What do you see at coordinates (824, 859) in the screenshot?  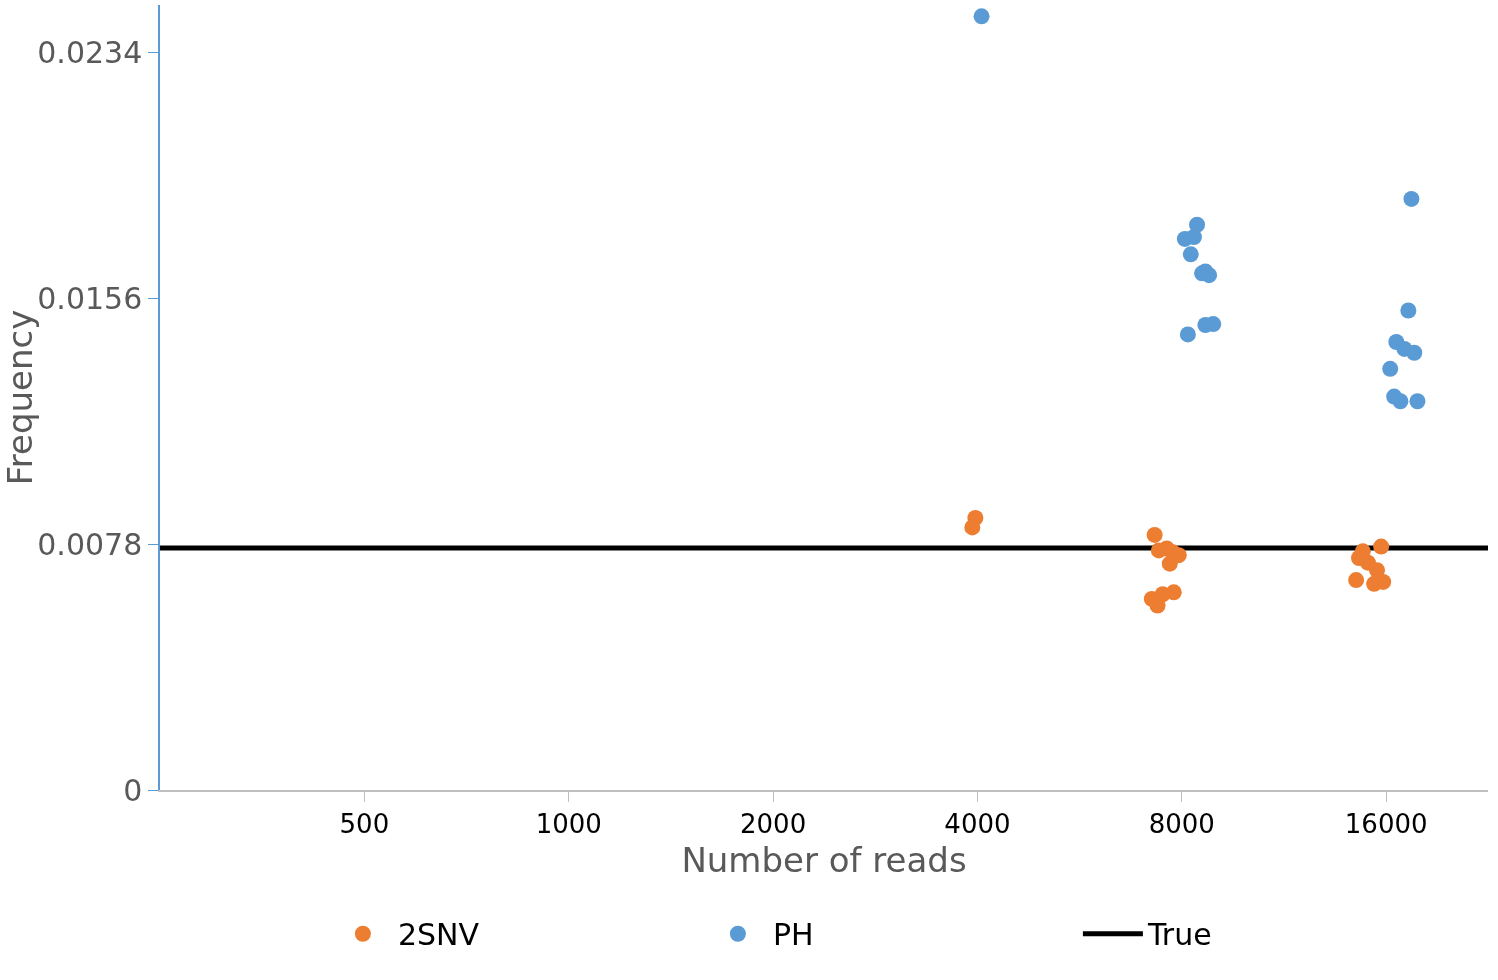 I see `x-axis-title: Number of reads` at bounding box center [824, 859].